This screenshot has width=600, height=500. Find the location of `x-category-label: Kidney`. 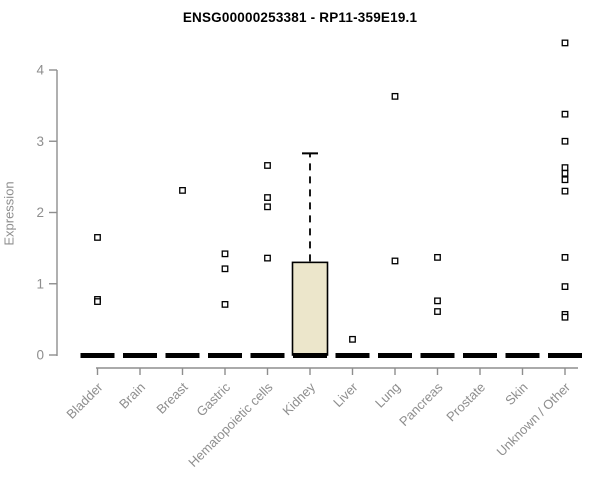

x-category-label: Kidney is located at coordinates (298, 398).